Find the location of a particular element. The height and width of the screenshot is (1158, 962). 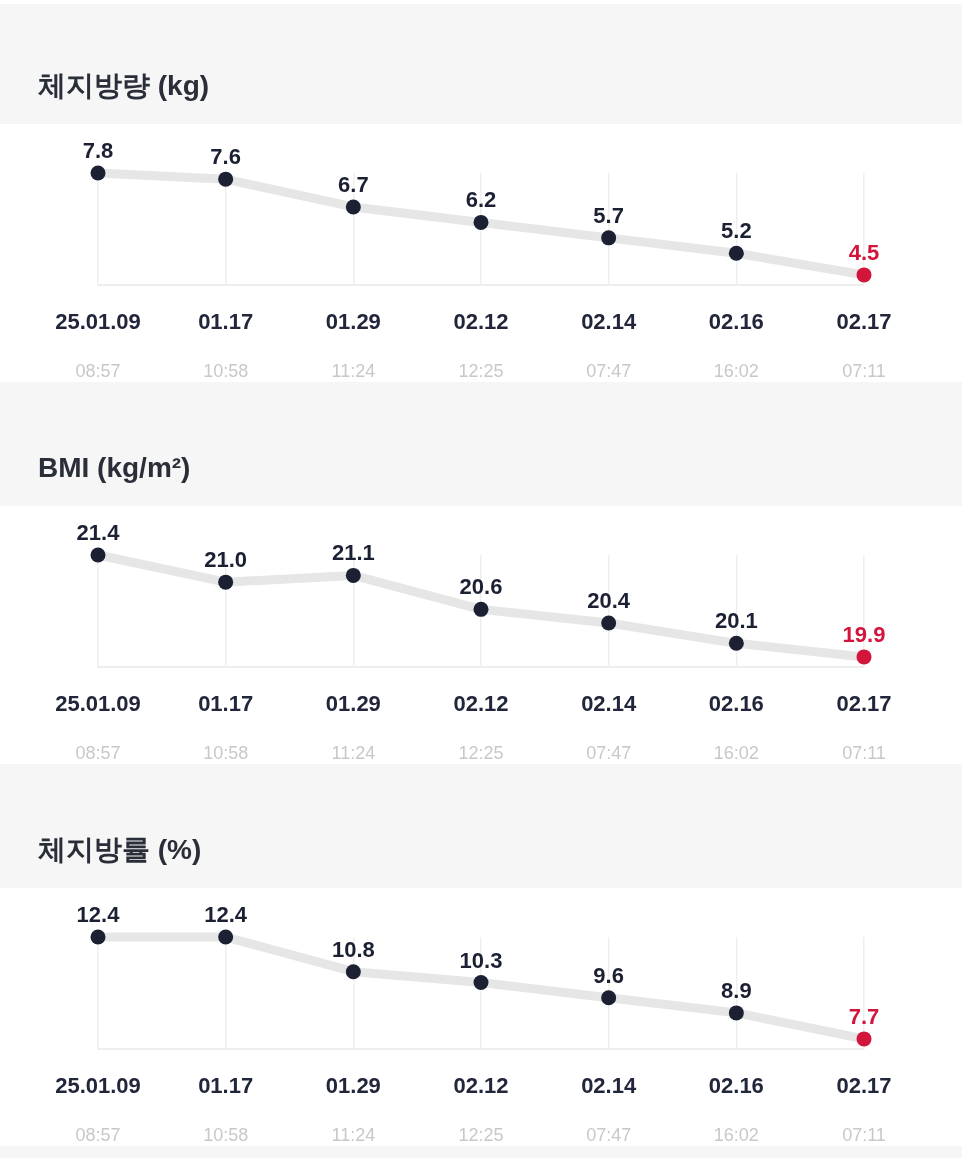

chart-title: 체지방률 (%) is located at coordinates (120, 850).